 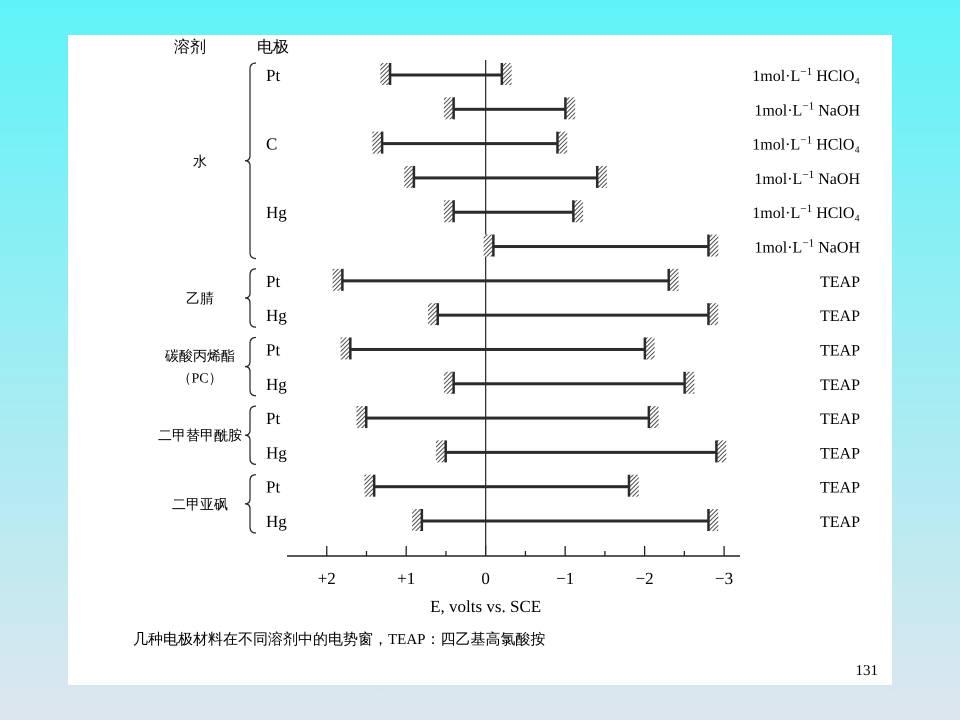 I want to click on text: 碳酸丙烯酯, so click(x=199, y=356).